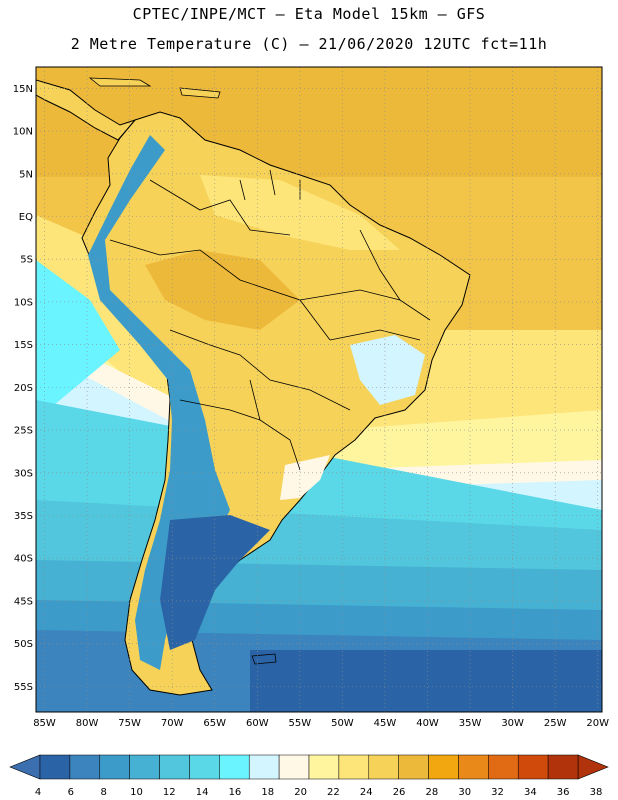  I want to click on lat-label: 15S, so click(23, 345).